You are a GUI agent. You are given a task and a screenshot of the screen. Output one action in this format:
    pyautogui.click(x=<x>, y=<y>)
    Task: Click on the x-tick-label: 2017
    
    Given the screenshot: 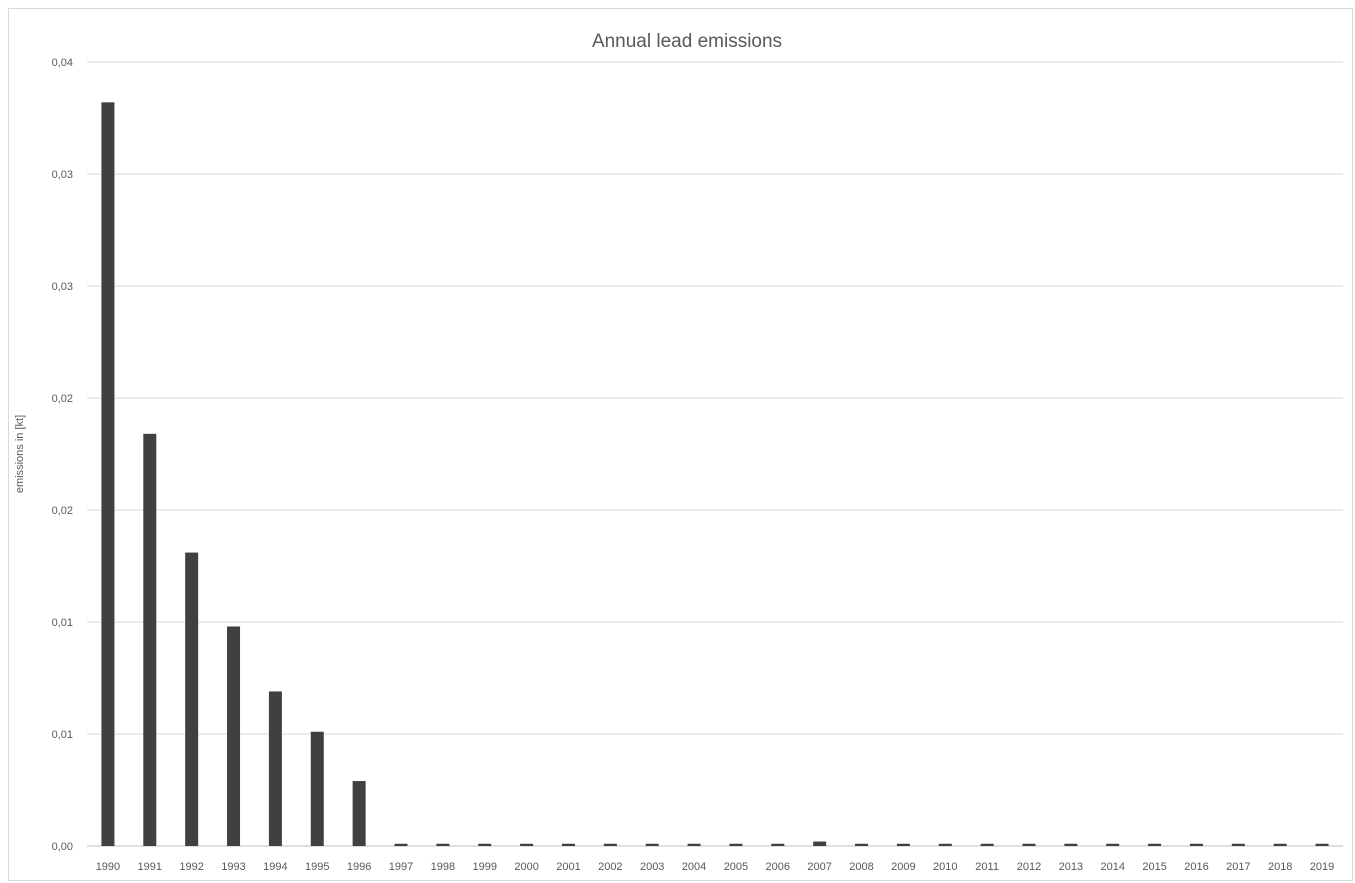 What is the action you would take?
    pyautogui.click(x=1238, y=867)
    